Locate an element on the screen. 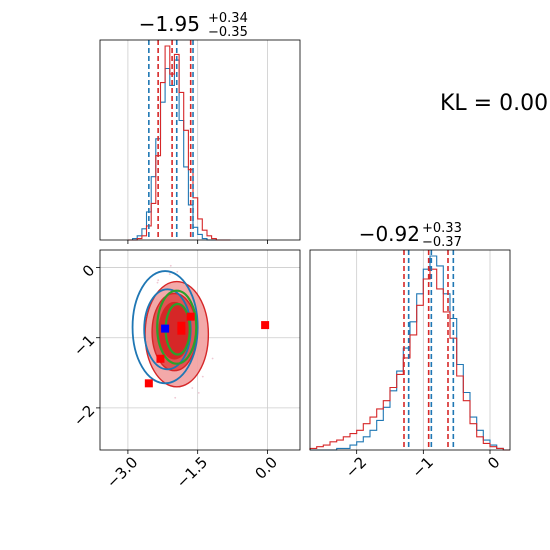 The height and width of the screenshot is (550, 550). y-tick-label-1: −1 is located at coordinates (84, 345).